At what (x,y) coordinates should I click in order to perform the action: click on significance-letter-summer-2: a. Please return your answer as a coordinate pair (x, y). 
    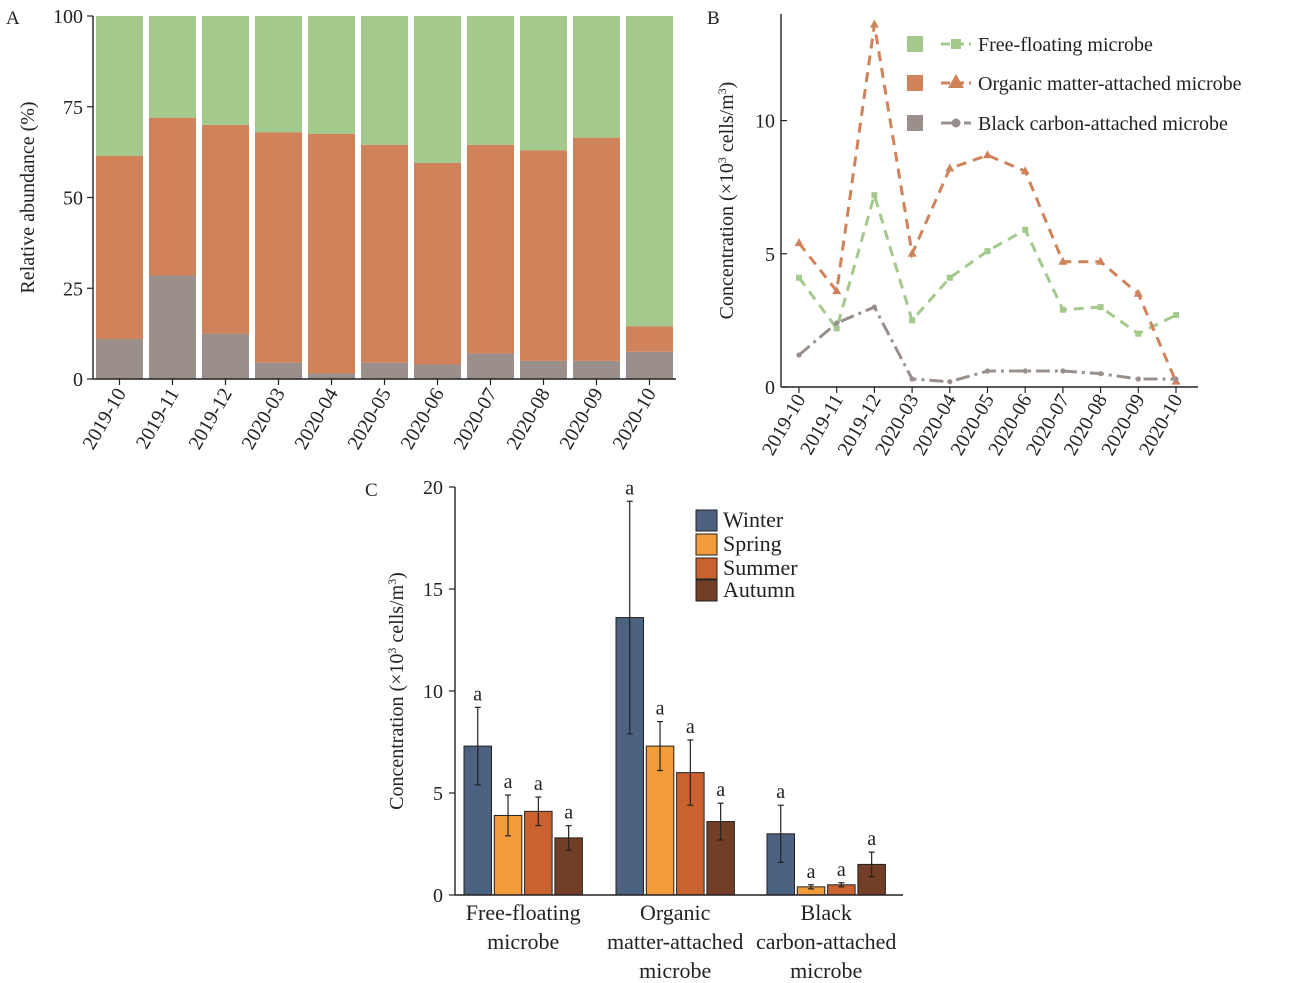
    Looking at the image, I should click on (841, 870).